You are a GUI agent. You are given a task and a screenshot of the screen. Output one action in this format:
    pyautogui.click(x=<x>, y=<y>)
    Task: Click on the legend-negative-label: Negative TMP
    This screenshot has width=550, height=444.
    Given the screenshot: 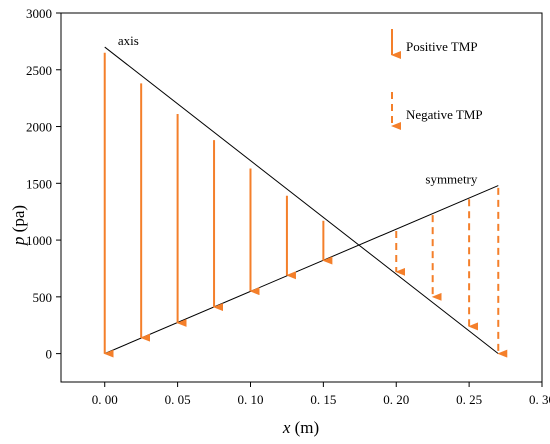 What is the action you would take?
    pyautogui.click(x=444, y=114)
    